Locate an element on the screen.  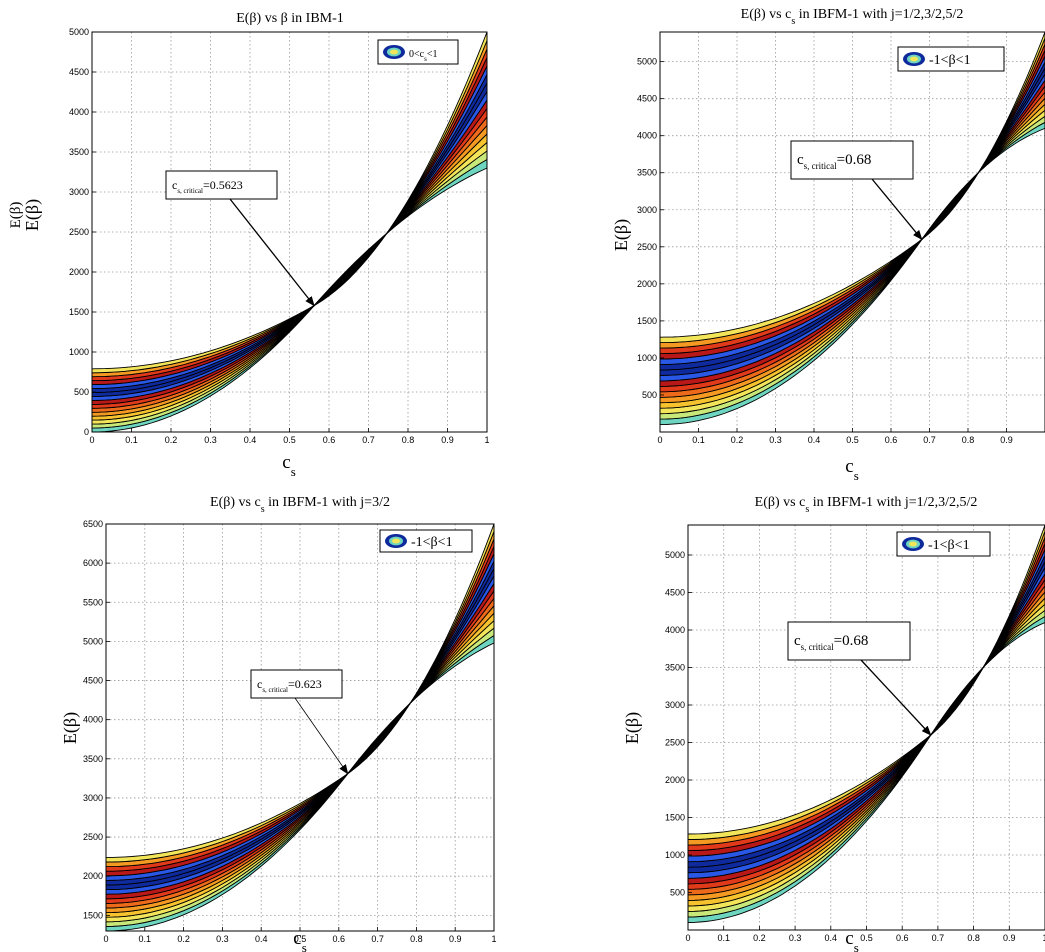
x-tick-label: 0.5 is located at coordinates (300, 939).